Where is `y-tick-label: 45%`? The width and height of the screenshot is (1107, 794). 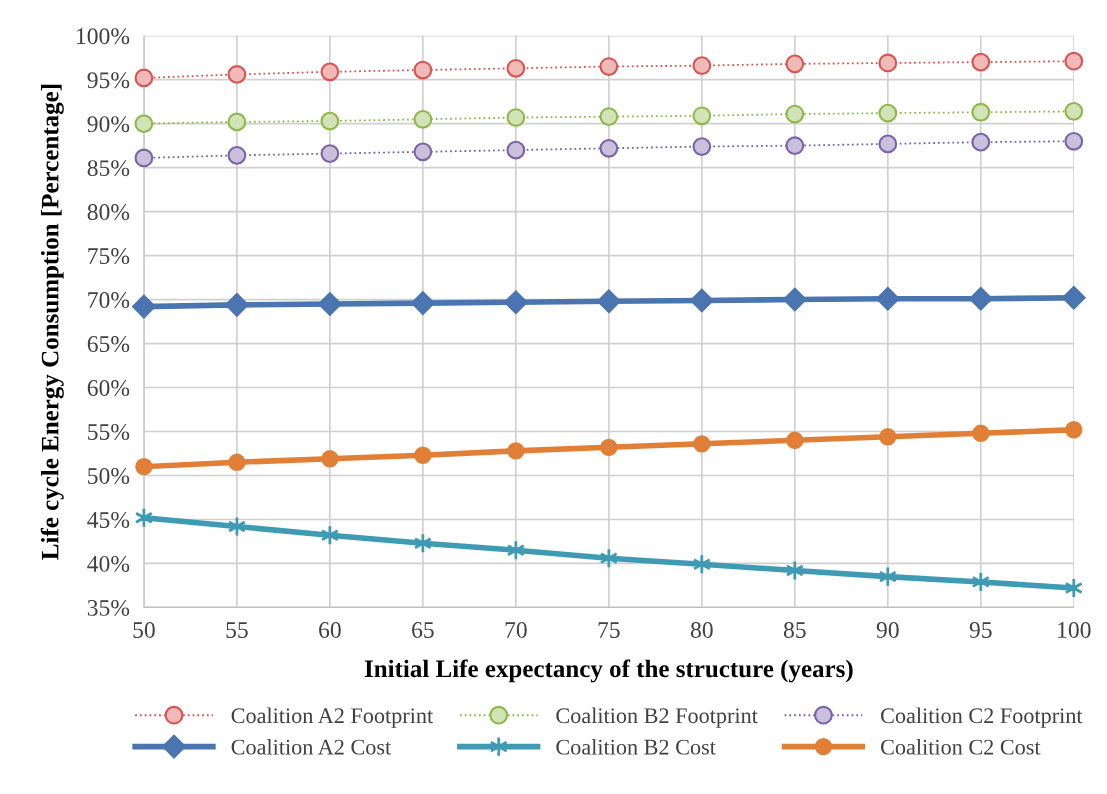 y-tick-label: 45% is located at coordinates (108, 519).